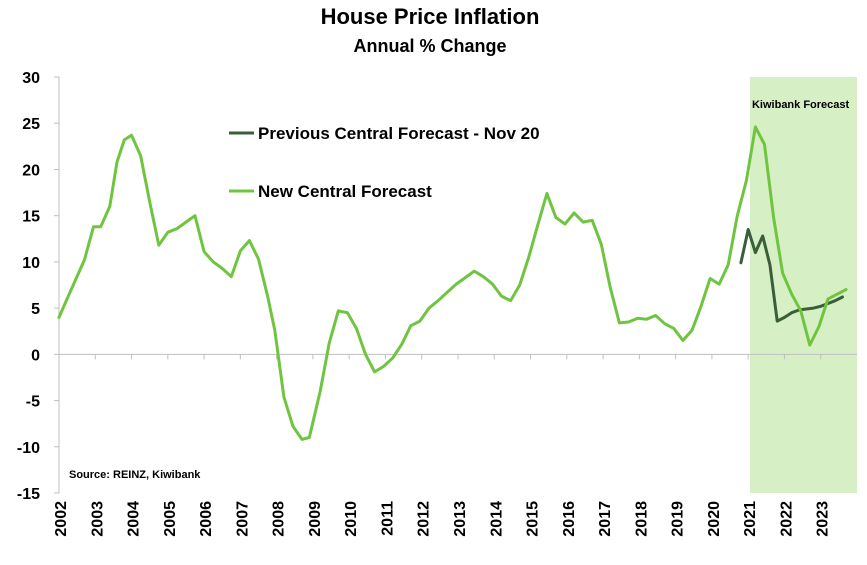  Describe the element at coordinates (678, 519) in the screenshot. I see `x-tick-label: 2019` at that location.